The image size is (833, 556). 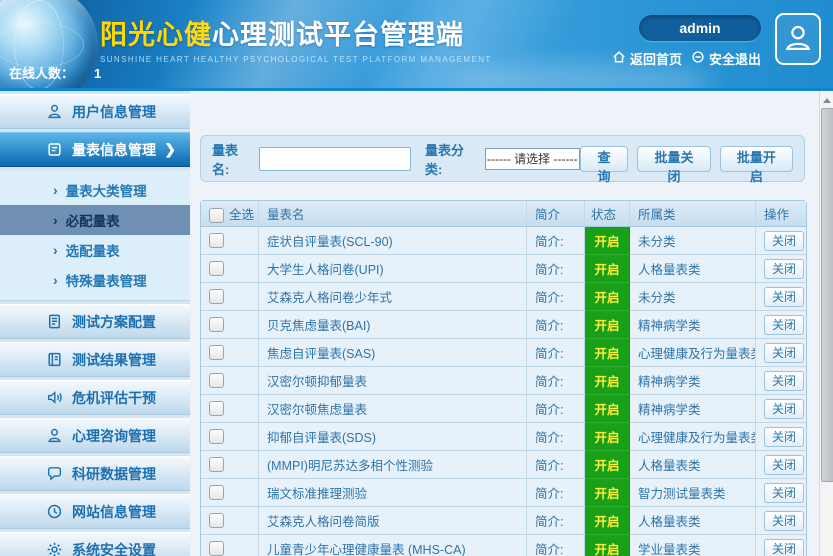 I want to click on sidebar-item-label: 危机评估干预, so click(x=114, y=397).